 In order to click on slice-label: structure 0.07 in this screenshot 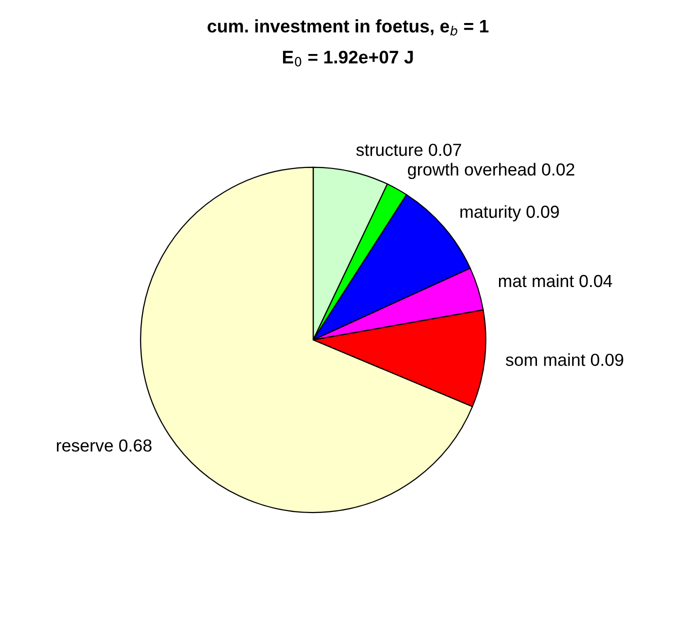, I will do `click(409, 150)`.